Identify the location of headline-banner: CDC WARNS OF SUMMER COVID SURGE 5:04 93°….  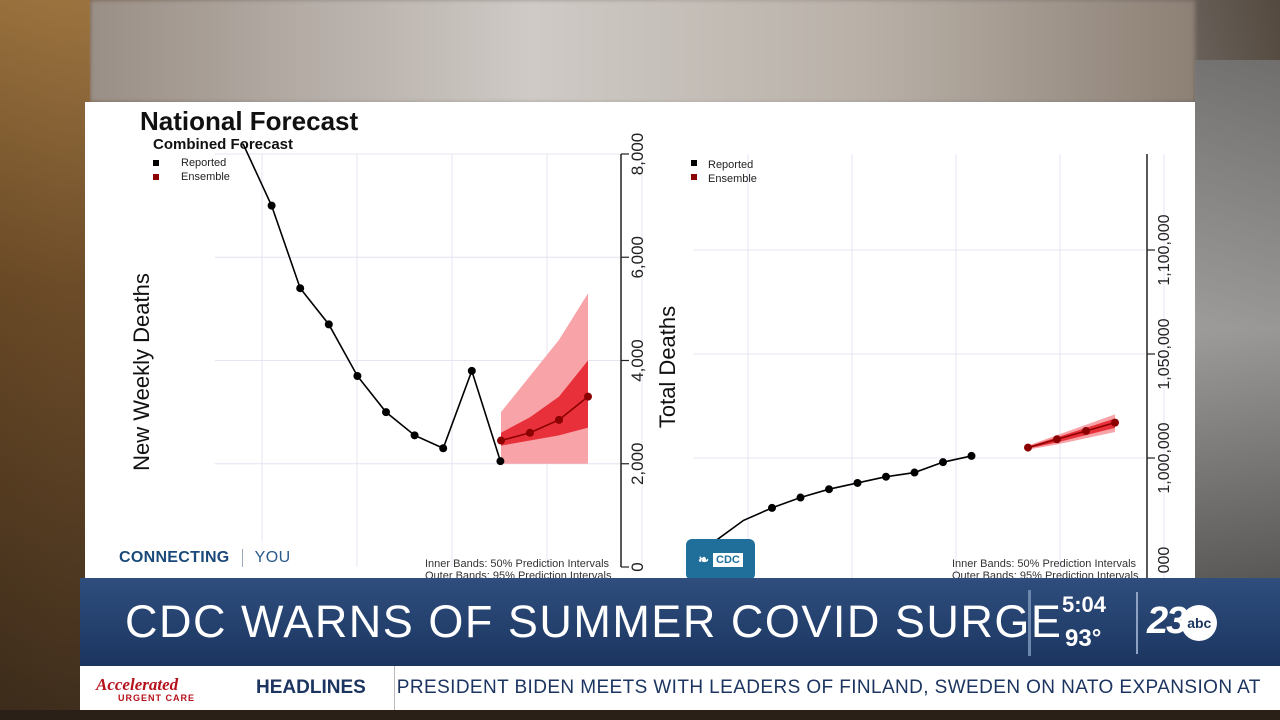
(680, 622).